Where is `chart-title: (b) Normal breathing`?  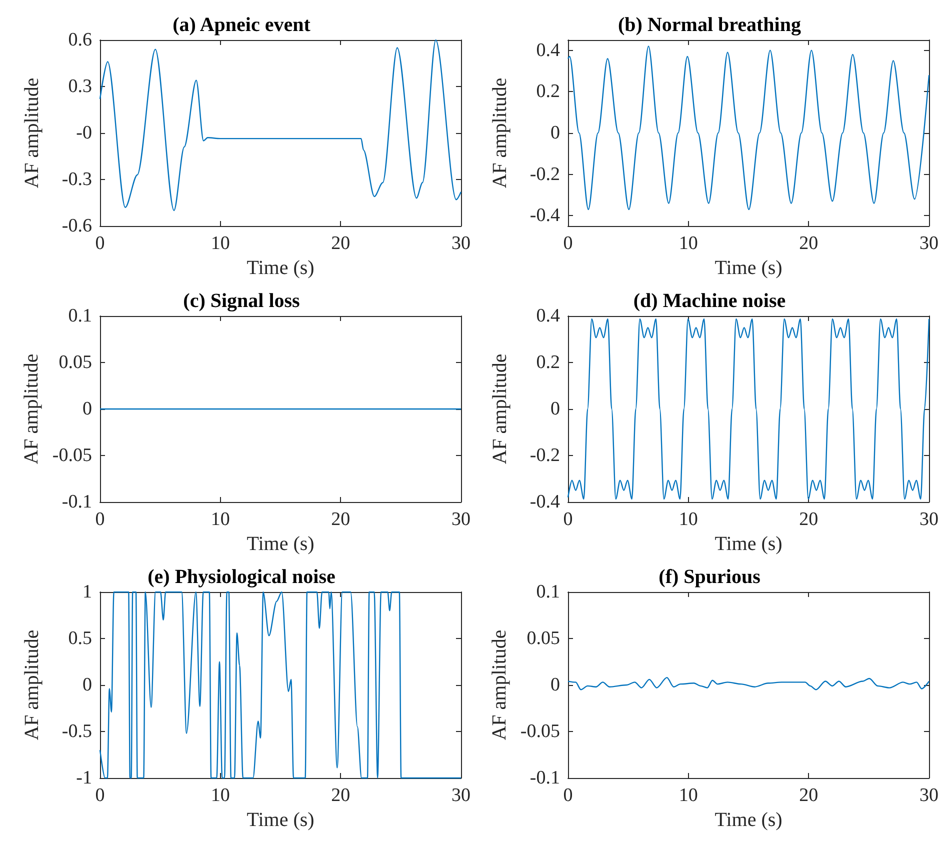
chart-title: (b) Normal breathing is located at coordinates (709, 25).